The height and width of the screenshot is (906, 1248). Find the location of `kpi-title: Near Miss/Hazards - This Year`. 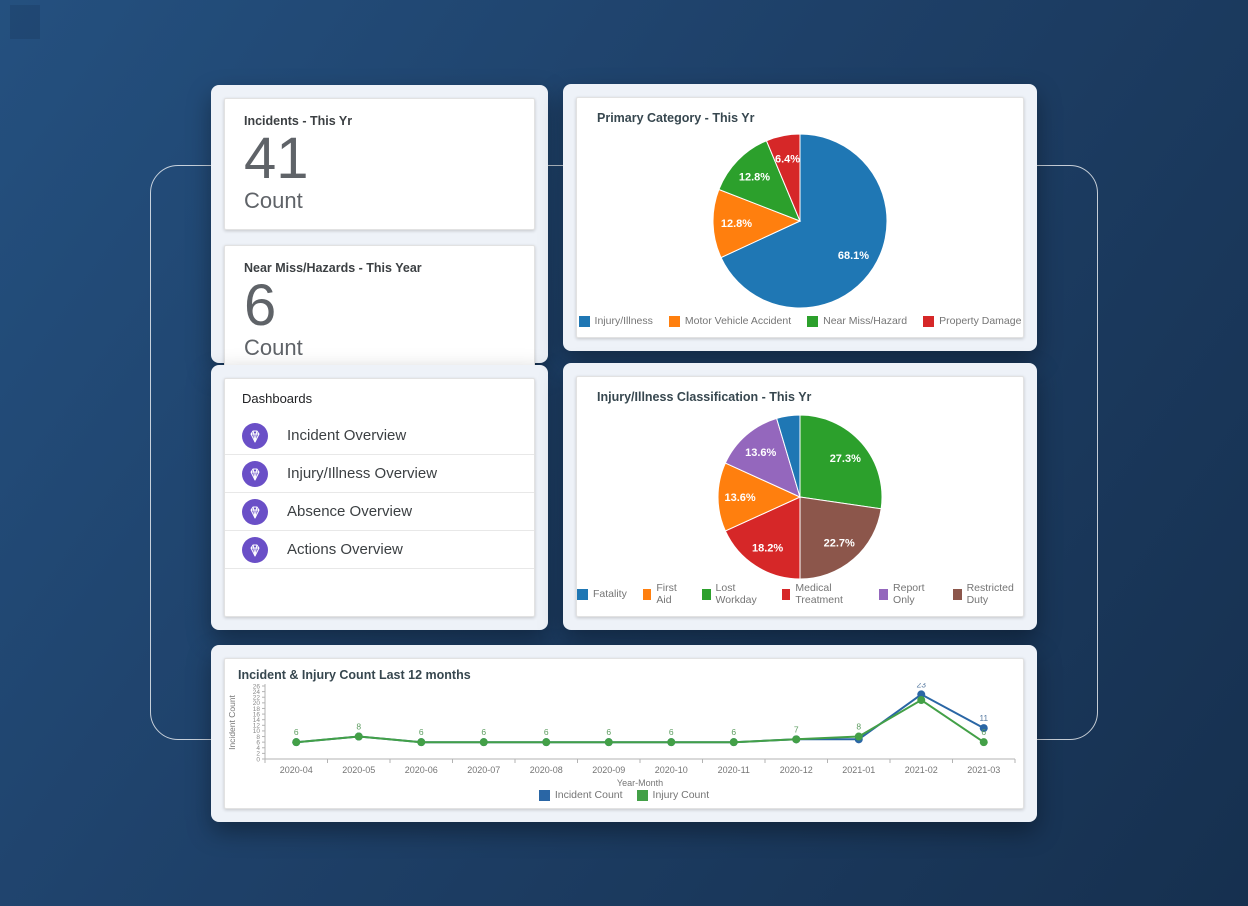

kpi-title: Near Miss/Hazards - This Year is located at coordinates (333, 268).